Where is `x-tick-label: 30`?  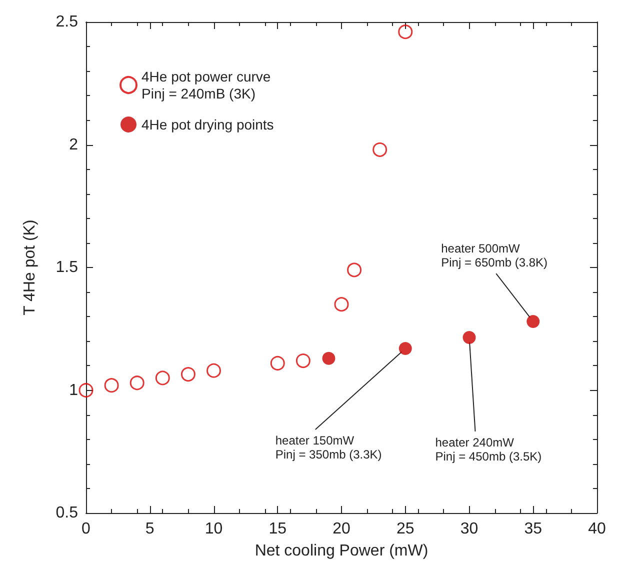
x-tick-label: 30 is located at coordinates (469, 529).